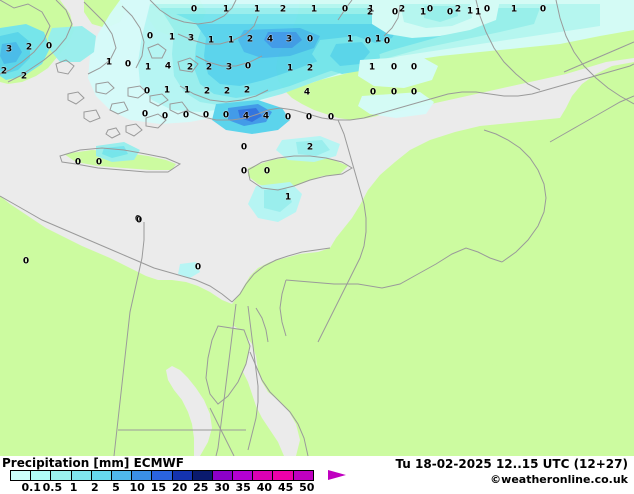 The width and height of the screenshot is (634, 494). Describe the element at coordinates (283, 40) in the screenshot. I see `precip-core-b` at that location.